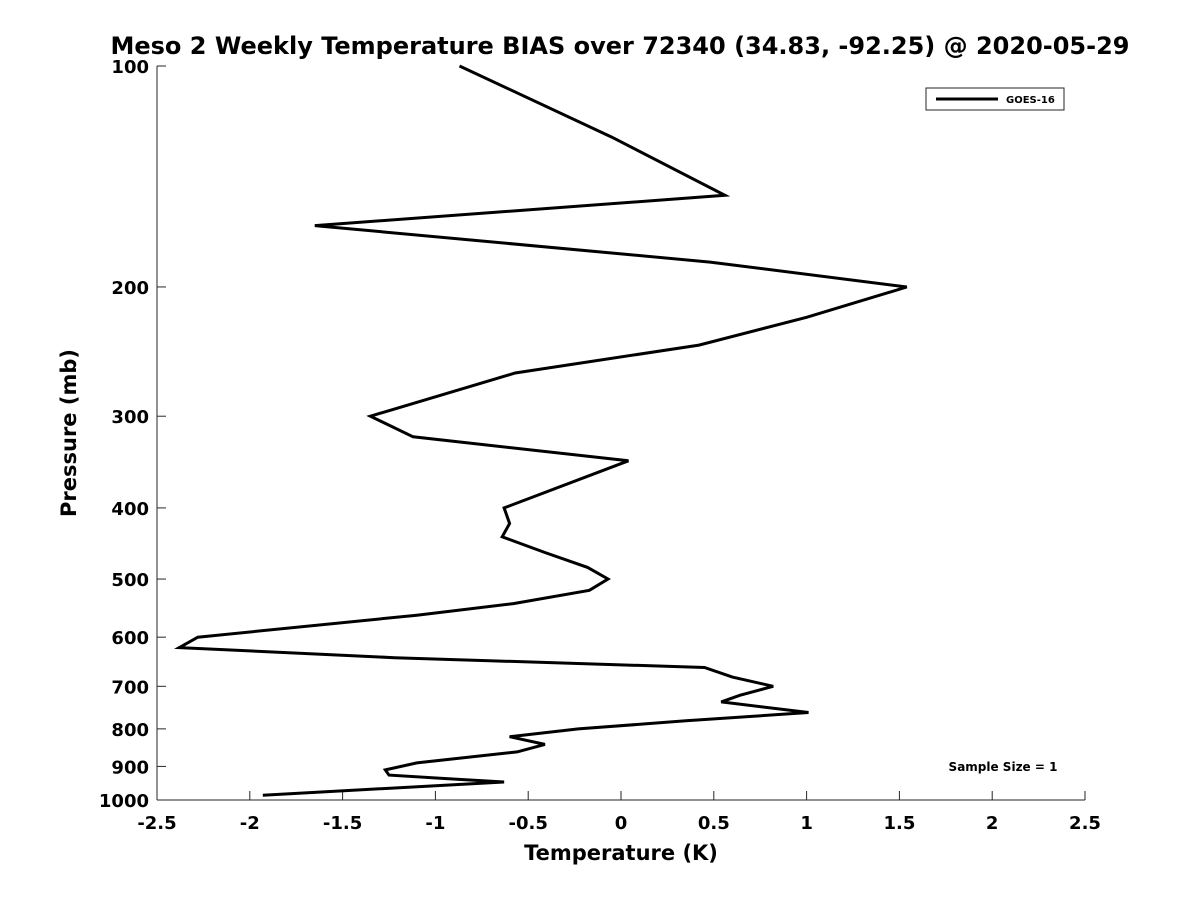  What do you see at coordinates (714, 823) in the screenshot?
I see `x-tick-label: 0.5` at bounding box center [714, 823].